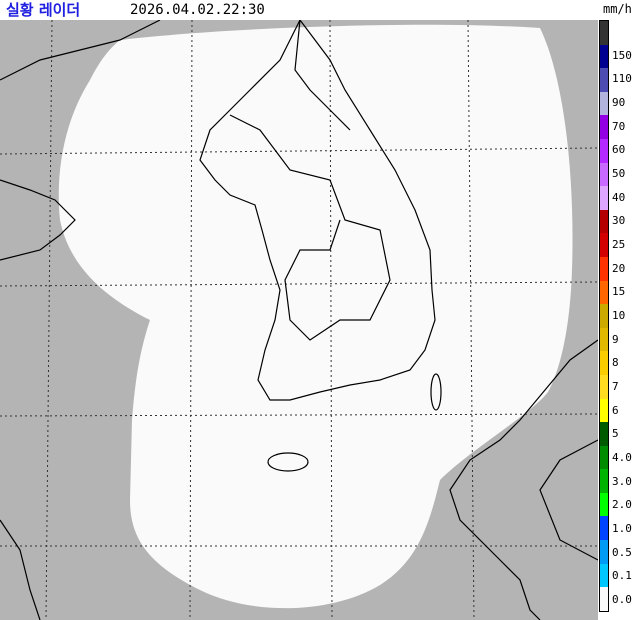 The width and height of the screenshot is (635, 620). I want to click on legend-label: 30, so click(619, 221).